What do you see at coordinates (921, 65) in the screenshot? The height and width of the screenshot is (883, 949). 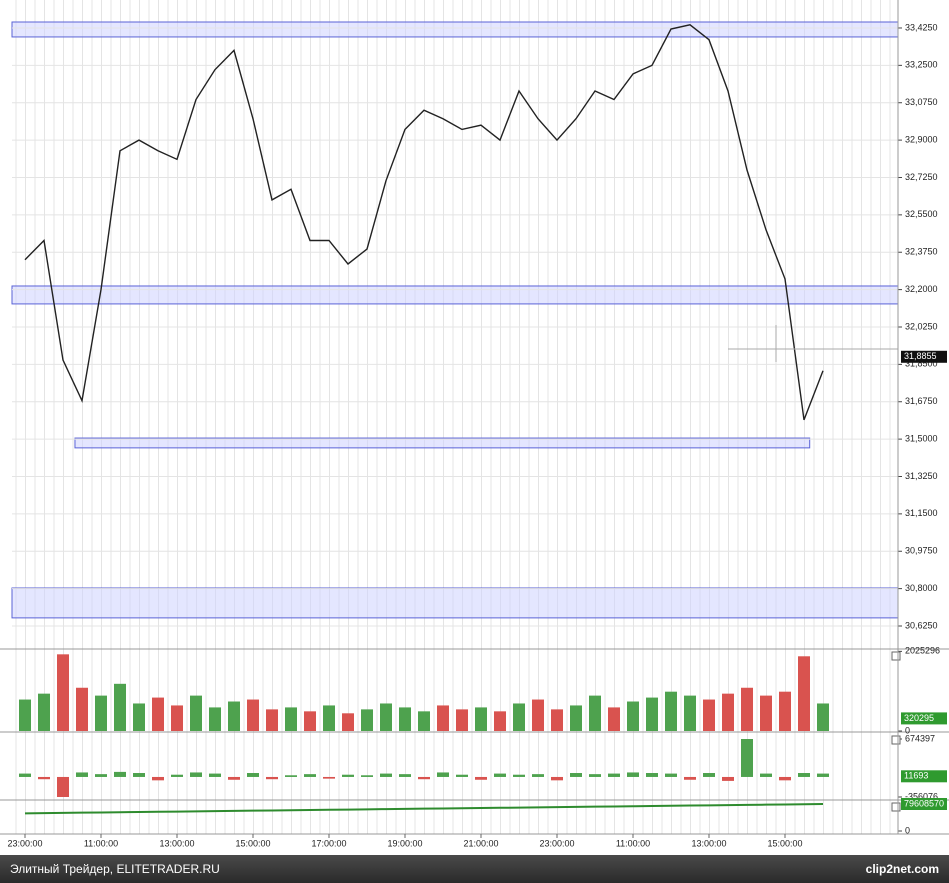 I see `y-tick-label: 33,2500` at bounding box center [921, 65].